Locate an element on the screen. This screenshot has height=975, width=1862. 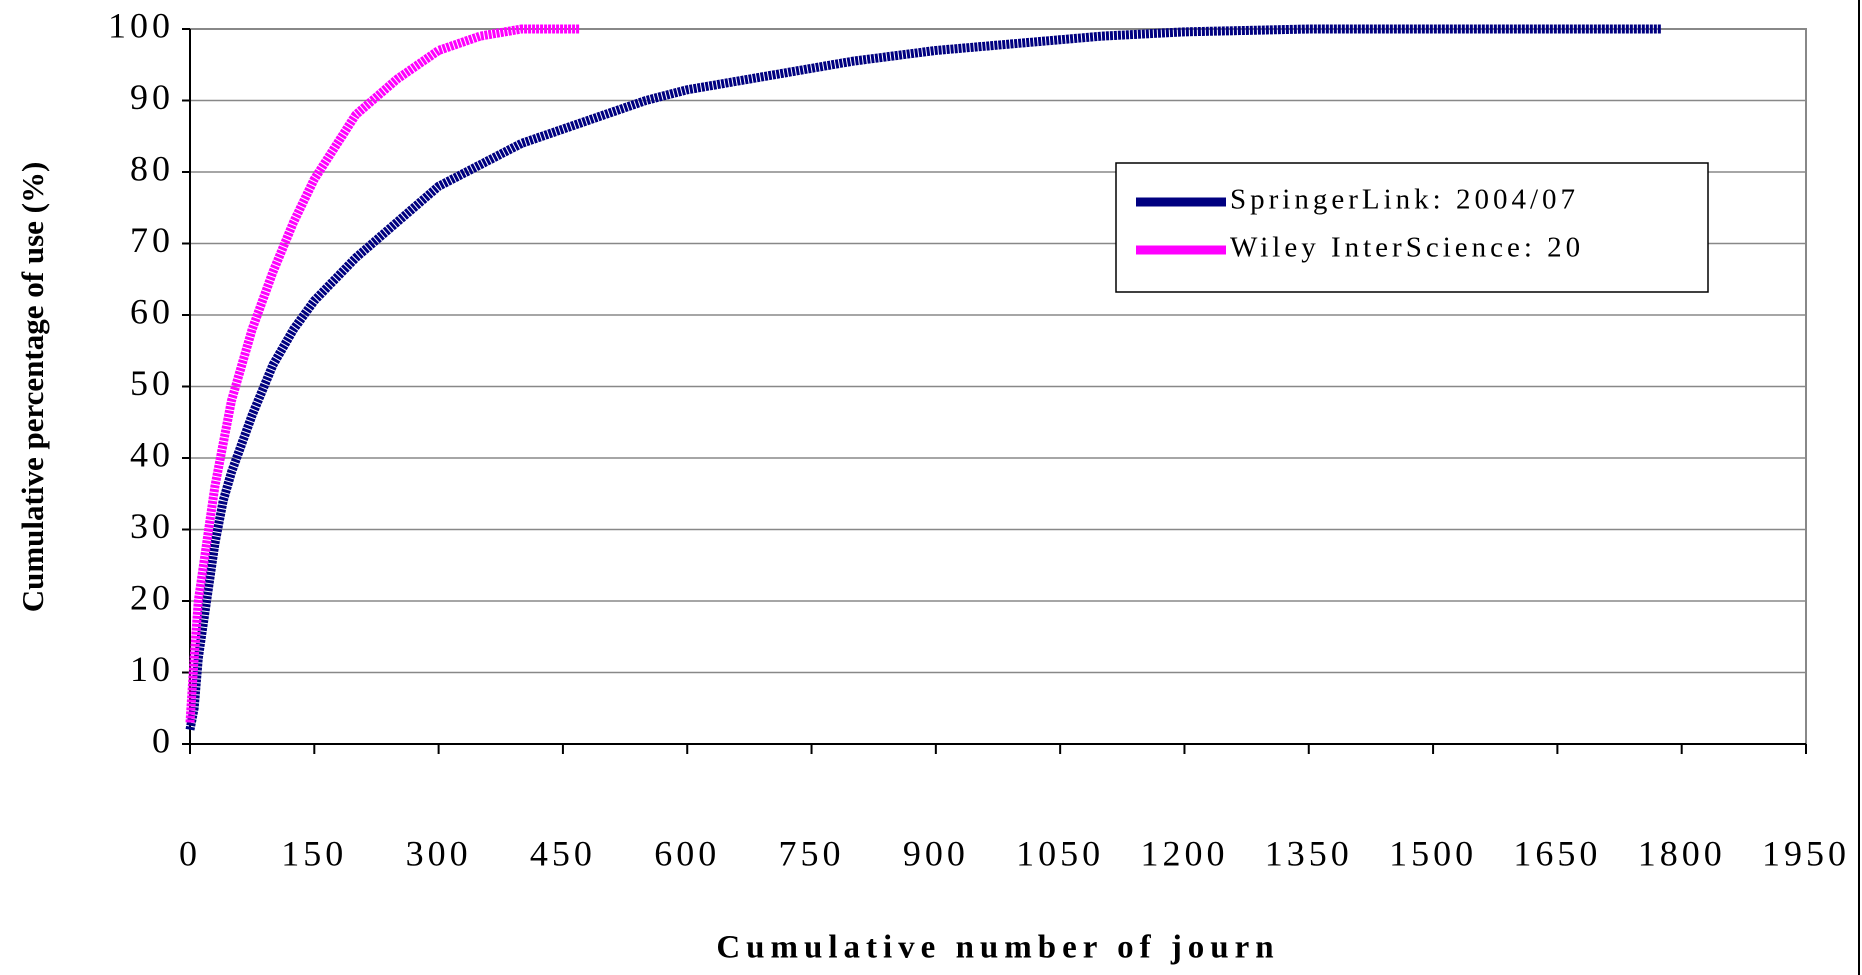
x-tick-label: 1950 is located at coordinates (1806, 853).